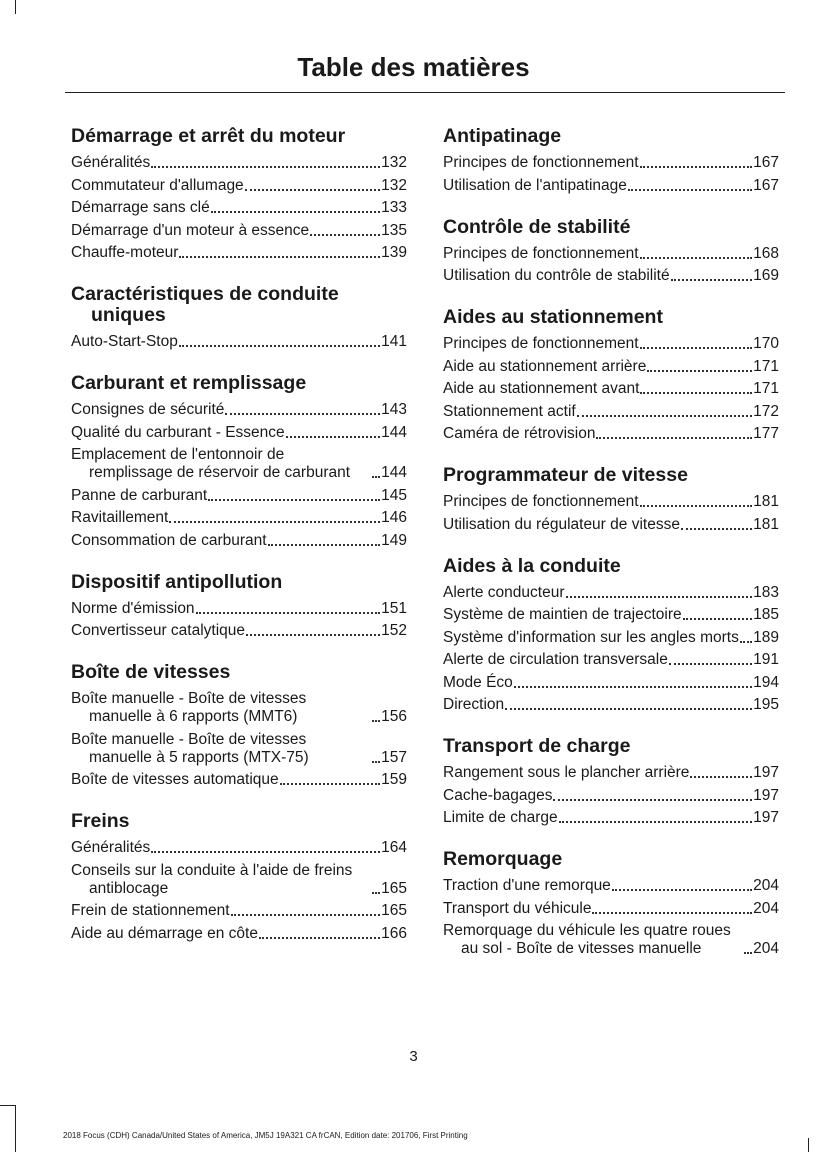 The image size is (827, 1152). What do you see at coordinates (504, 592) in the screenshot?
I see `entry-text: Alerte conducteur` at bounding box center [504, 592].